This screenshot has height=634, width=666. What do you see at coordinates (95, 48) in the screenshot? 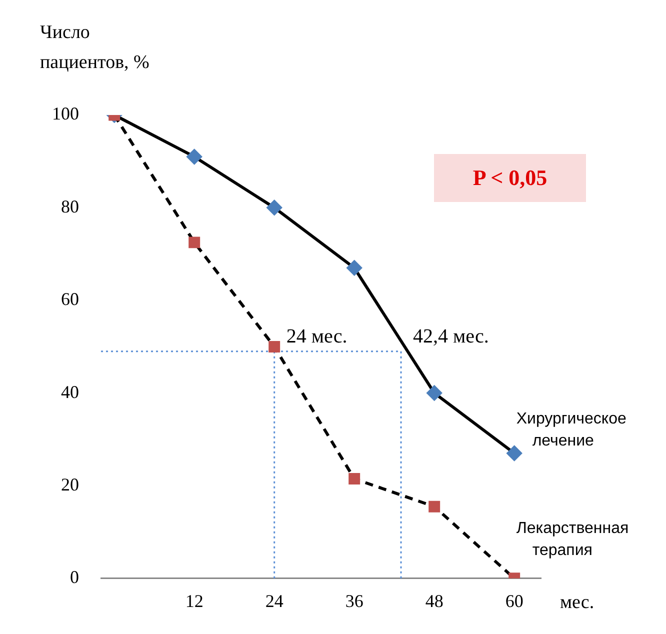
I see `y-axis-title: Число пациентов, %` at bounding box center [95, 48].